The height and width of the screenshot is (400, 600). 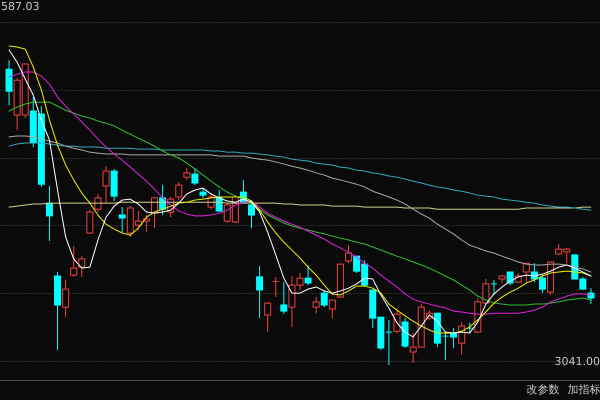 I want to click on text: 加指标, so click(x=584, y=389).